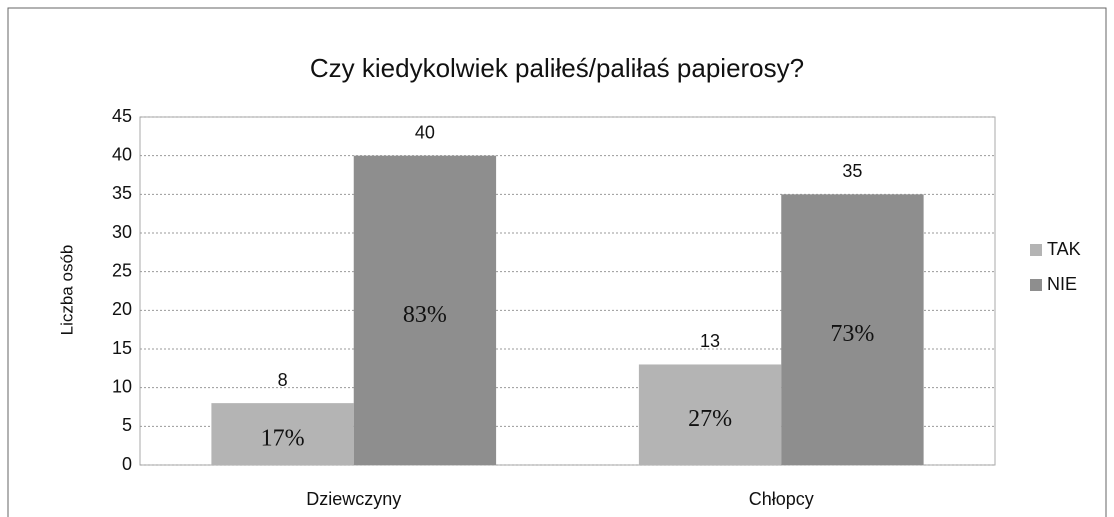 The height and width of the screenshot is (517, 1114). I want to click on percent-label: 83%, so click(425, 315).